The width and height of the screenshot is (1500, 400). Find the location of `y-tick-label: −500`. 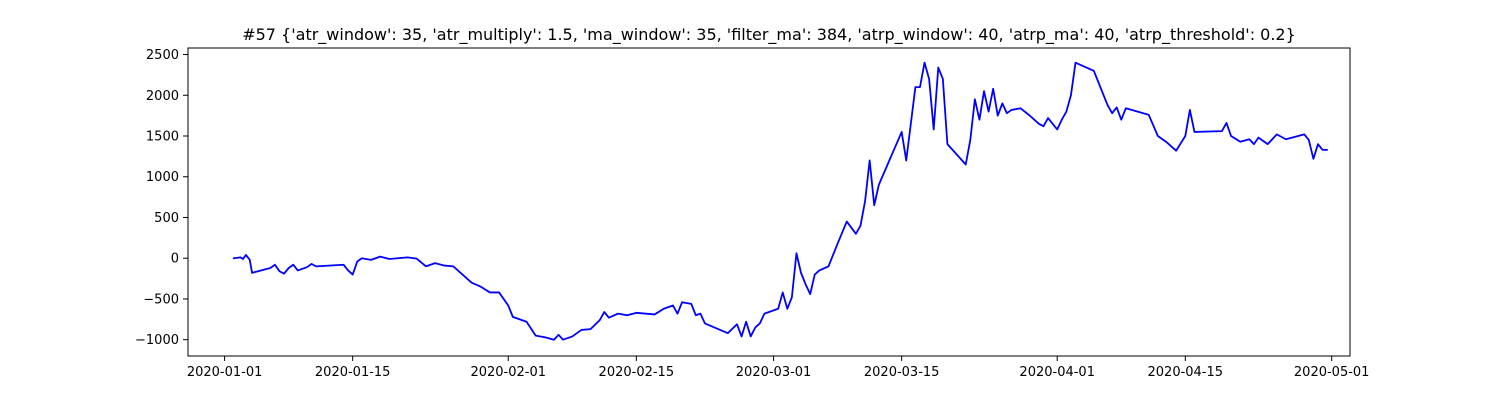

y-tick-label: −500 is located at coordinates (161, 299).